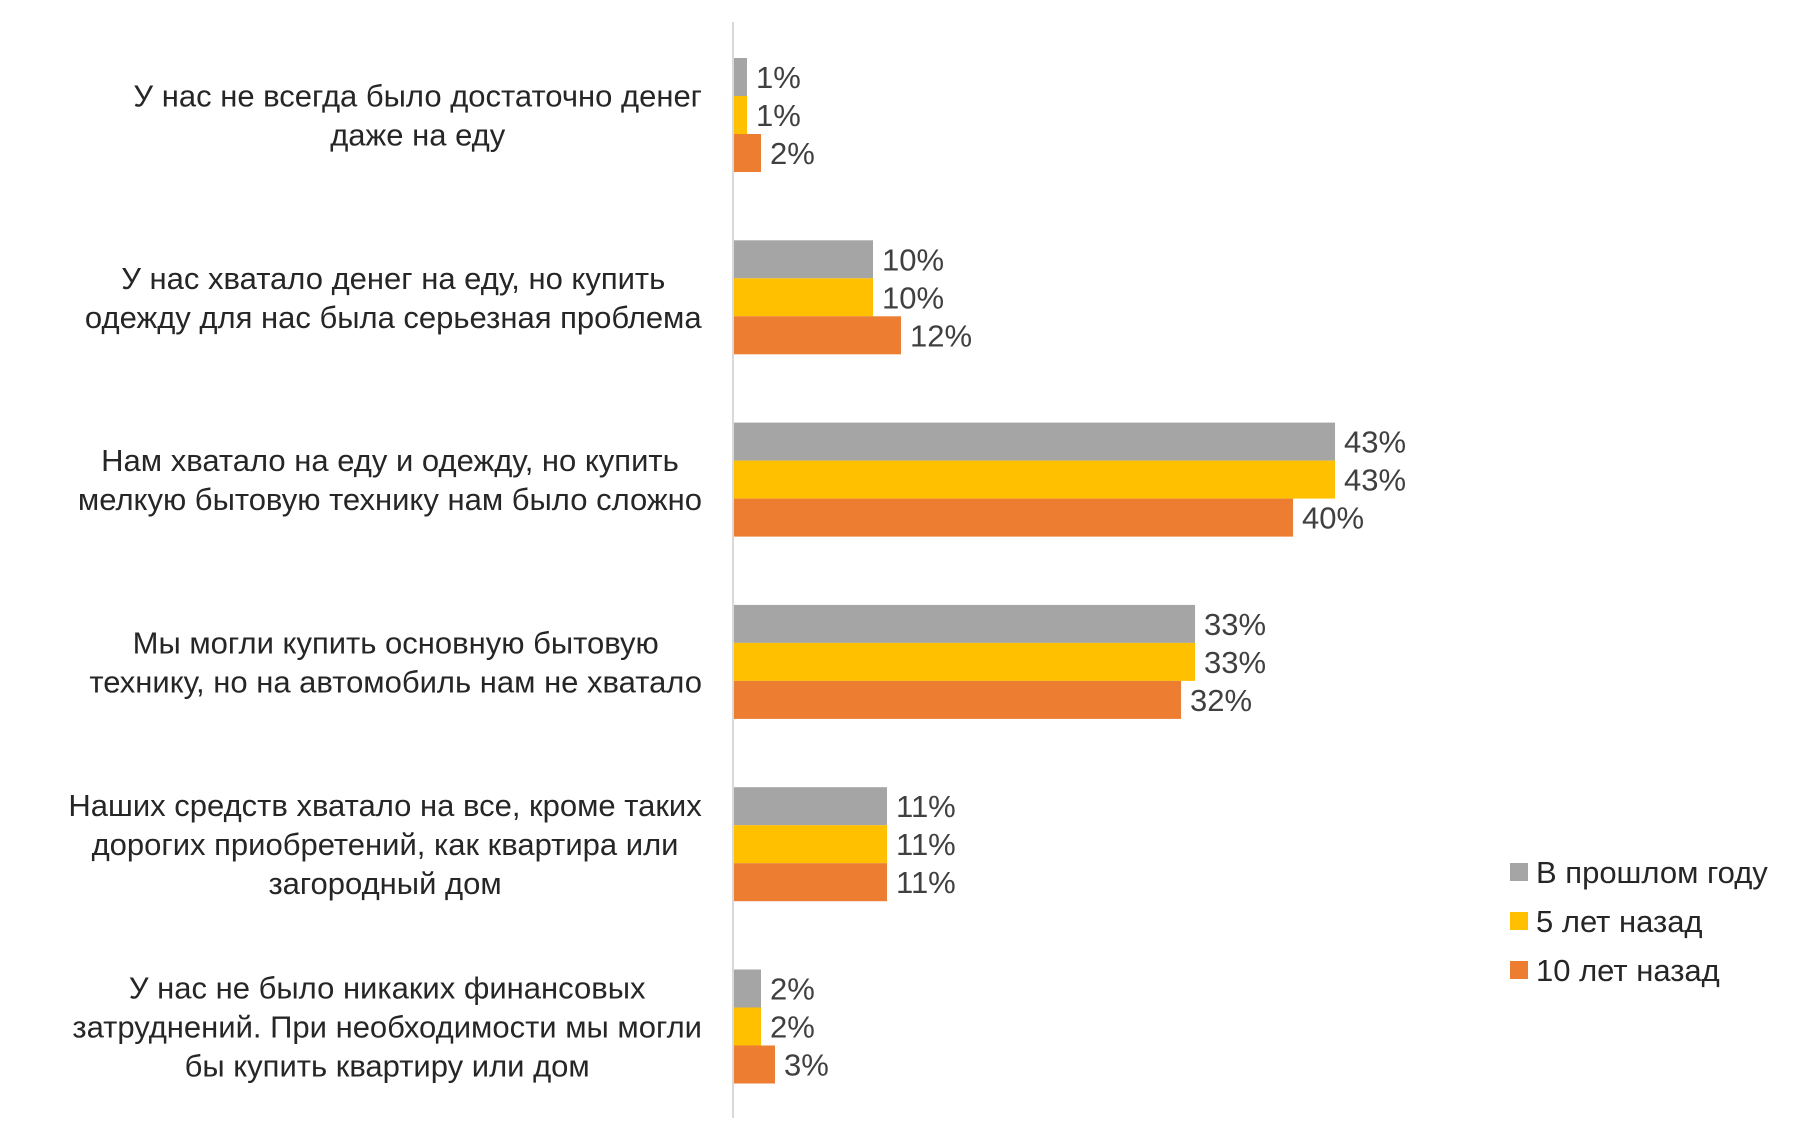 This screenshot has height=1125, width=1807. What do you see at coordinates (387, 1066) in the screenshot?
I see `category-label-line: бы купить квартиру или дом` at bounding box center [387, 1066].